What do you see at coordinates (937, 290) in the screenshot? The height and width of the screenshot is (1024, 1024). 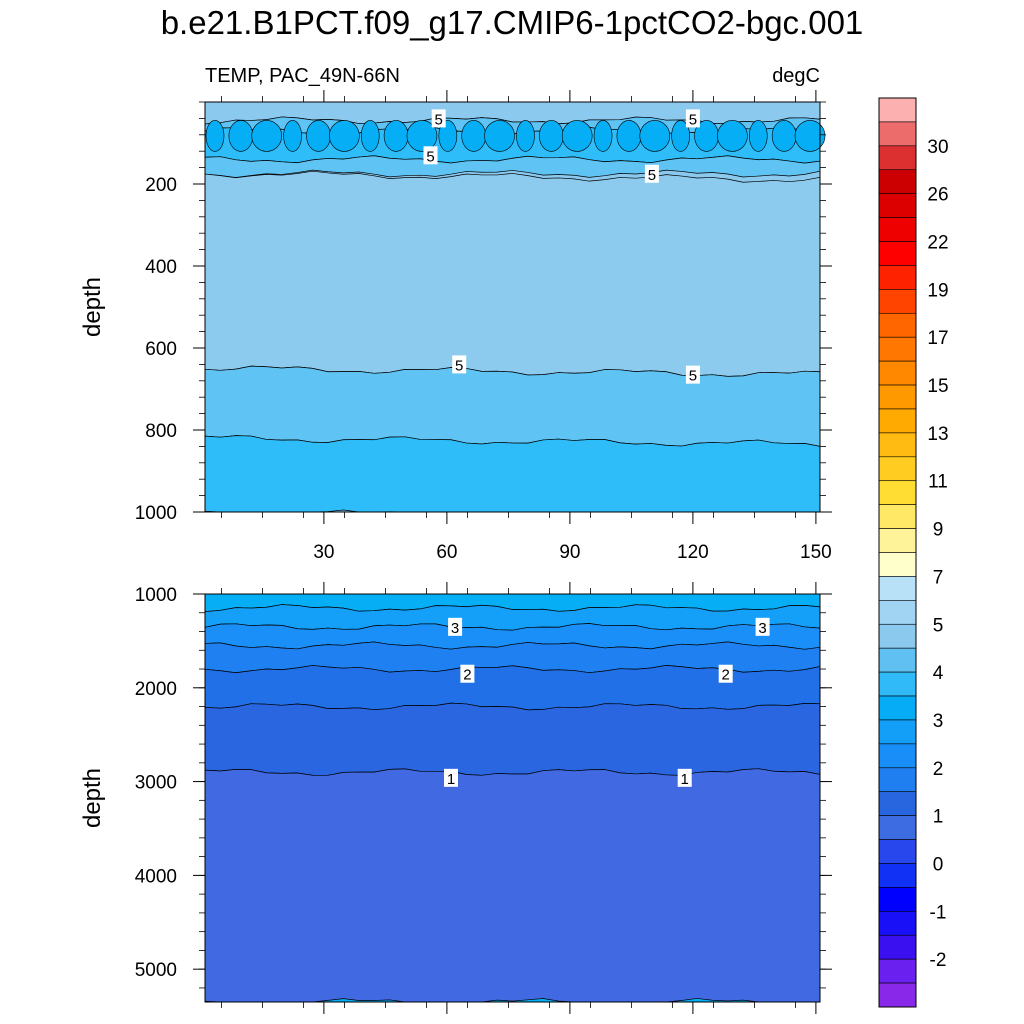 I see `colorbar-label: 19` at bounding box center [937, 290].